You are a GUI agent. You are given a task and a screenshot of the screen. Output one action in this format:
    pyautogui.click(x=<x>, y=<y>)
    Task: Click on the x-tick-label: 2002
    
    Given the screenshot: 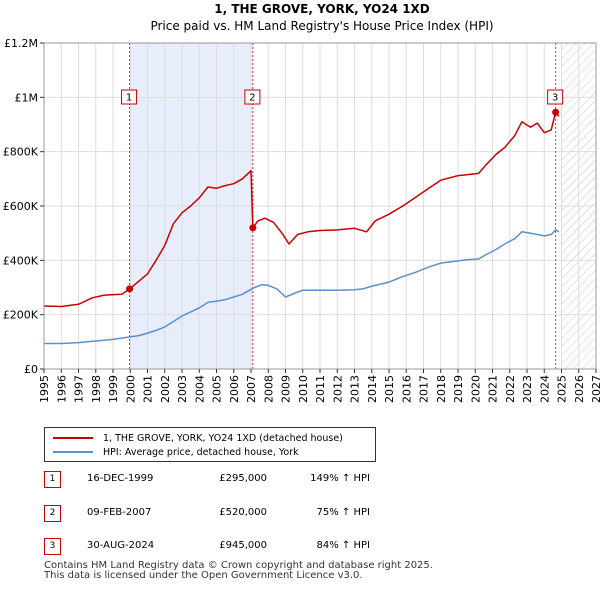 What is the action you would take?
    pyautogui.click(x=165, y=389)
    